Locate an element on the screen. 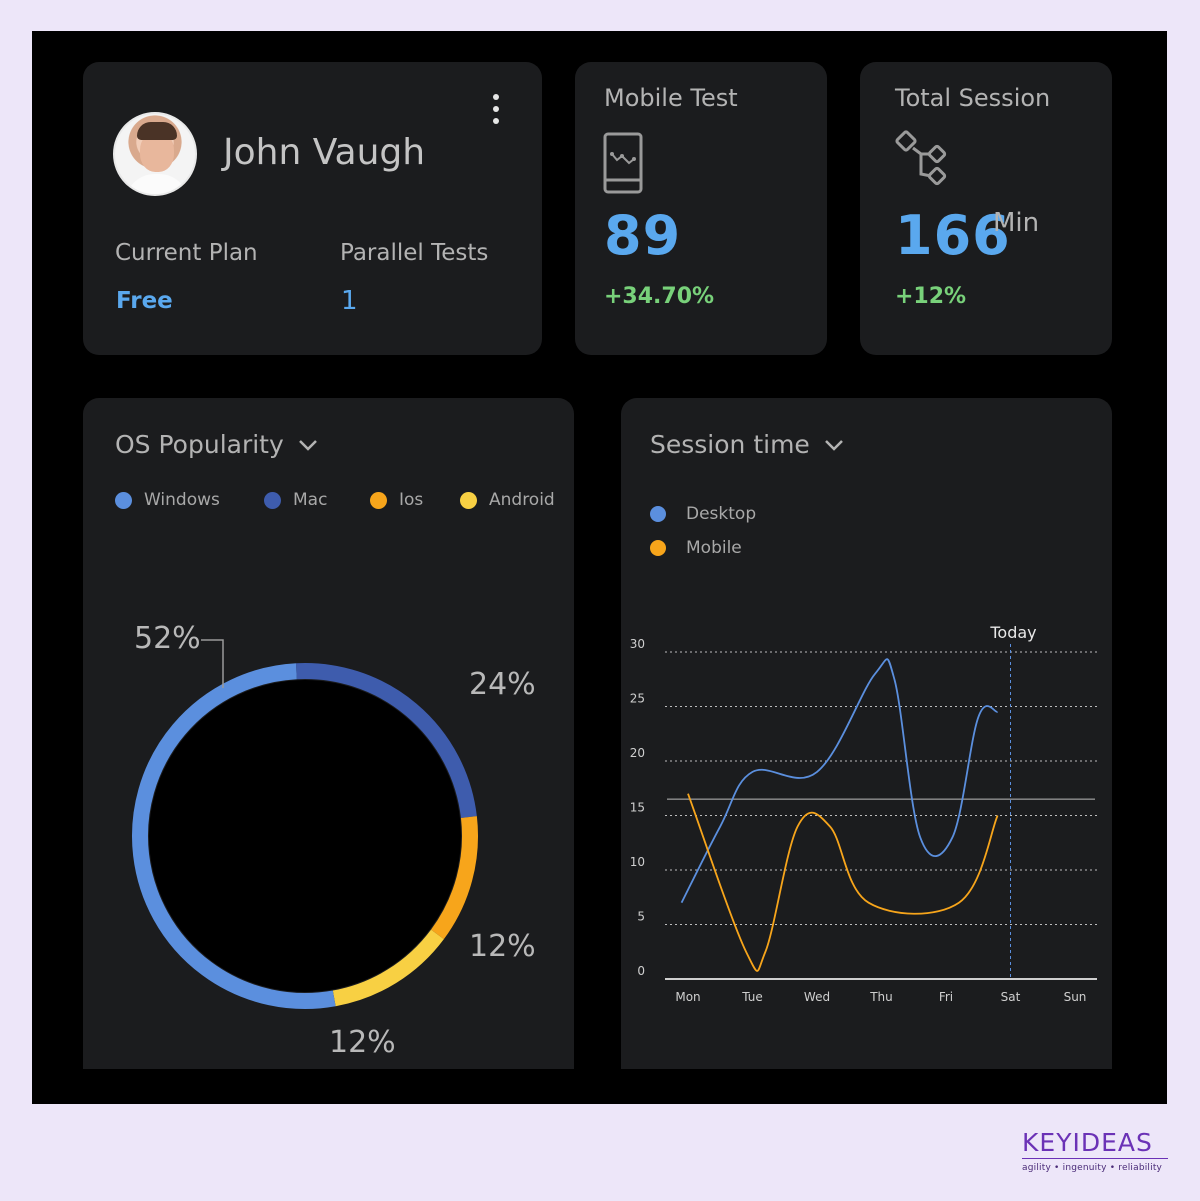 The width and height of the screenshot is (1200, 1201). session-line-chart: 0 5 10 15 20 25 30 Mon Tue Wed Thu Fri Sat Sun Today is located at coordinates (863, 813).